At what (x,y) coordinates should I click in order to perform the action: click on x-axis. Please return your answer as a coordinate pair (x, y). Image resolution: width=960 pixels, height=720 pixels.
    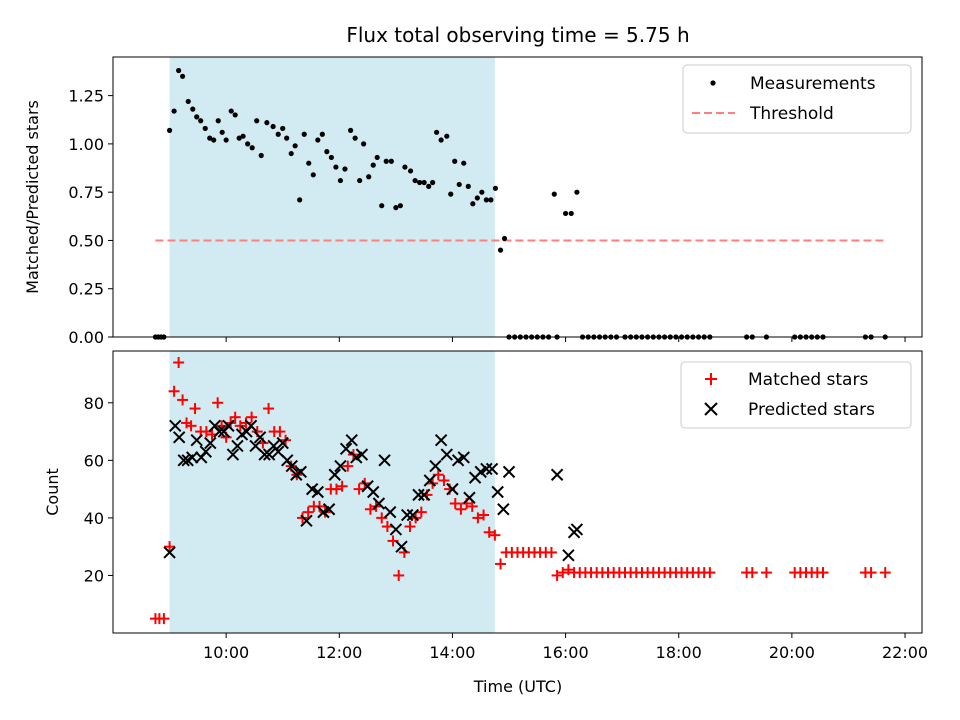
    Looking at the image, I should click on (565, 339).